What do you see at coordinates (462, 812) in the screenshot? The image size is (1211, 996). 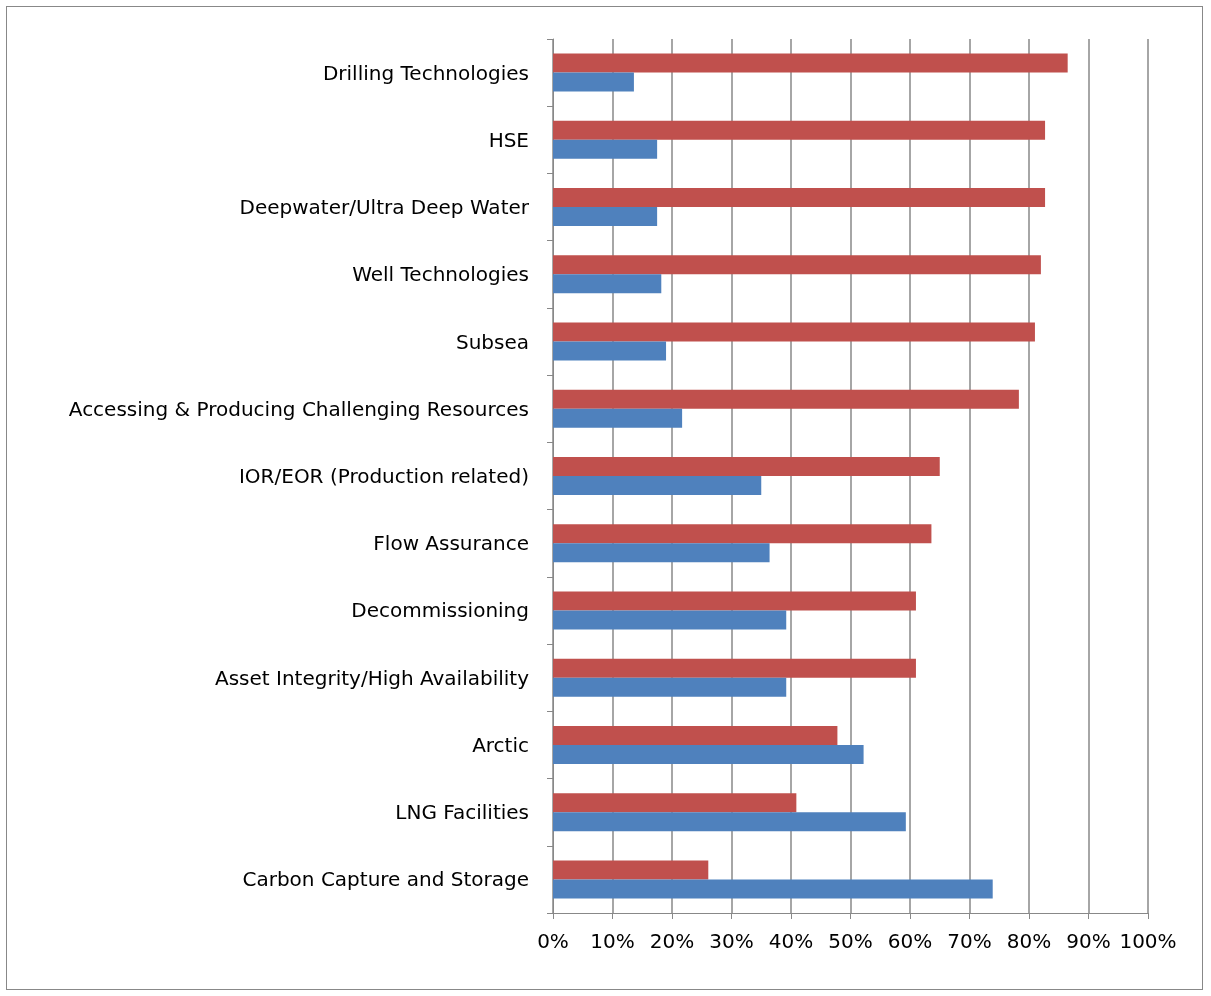 I see `y-tick-label: LNG Facilities` at bounding box center [462, 812].